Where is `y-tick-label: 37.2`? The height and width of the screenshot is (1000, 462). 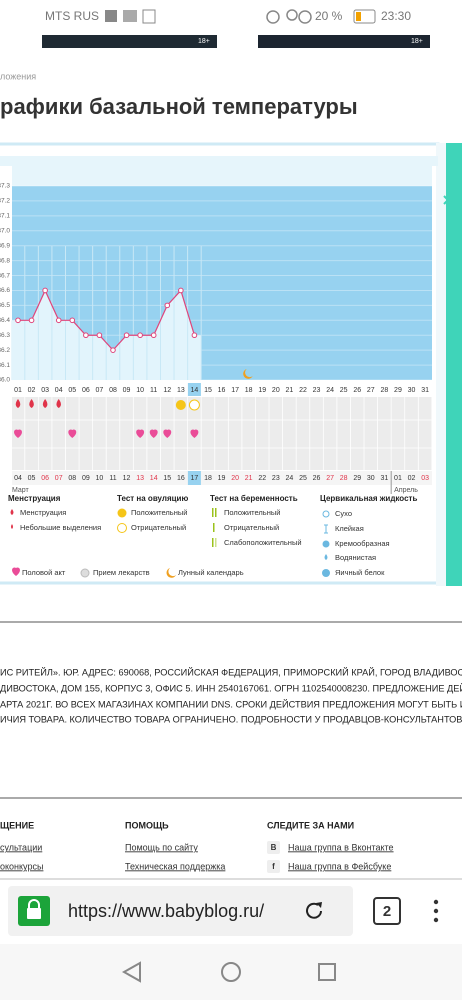
y-tick-label: 37.2 is located at coordinates (5, 201).